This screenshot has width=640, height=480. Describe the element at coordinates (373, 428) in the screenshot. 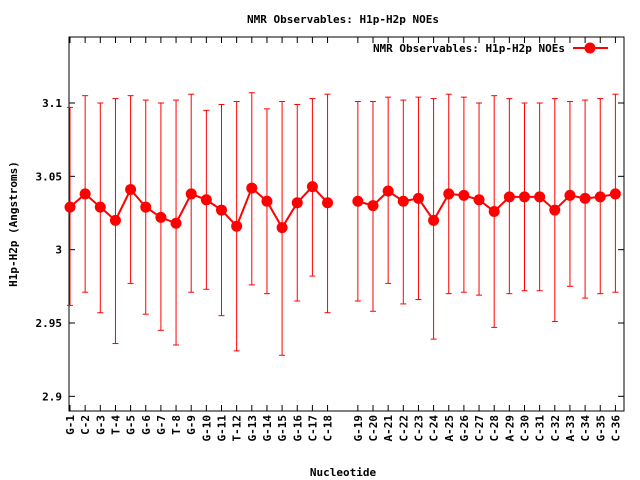

I see `x-tick-label: C-20` at that location.